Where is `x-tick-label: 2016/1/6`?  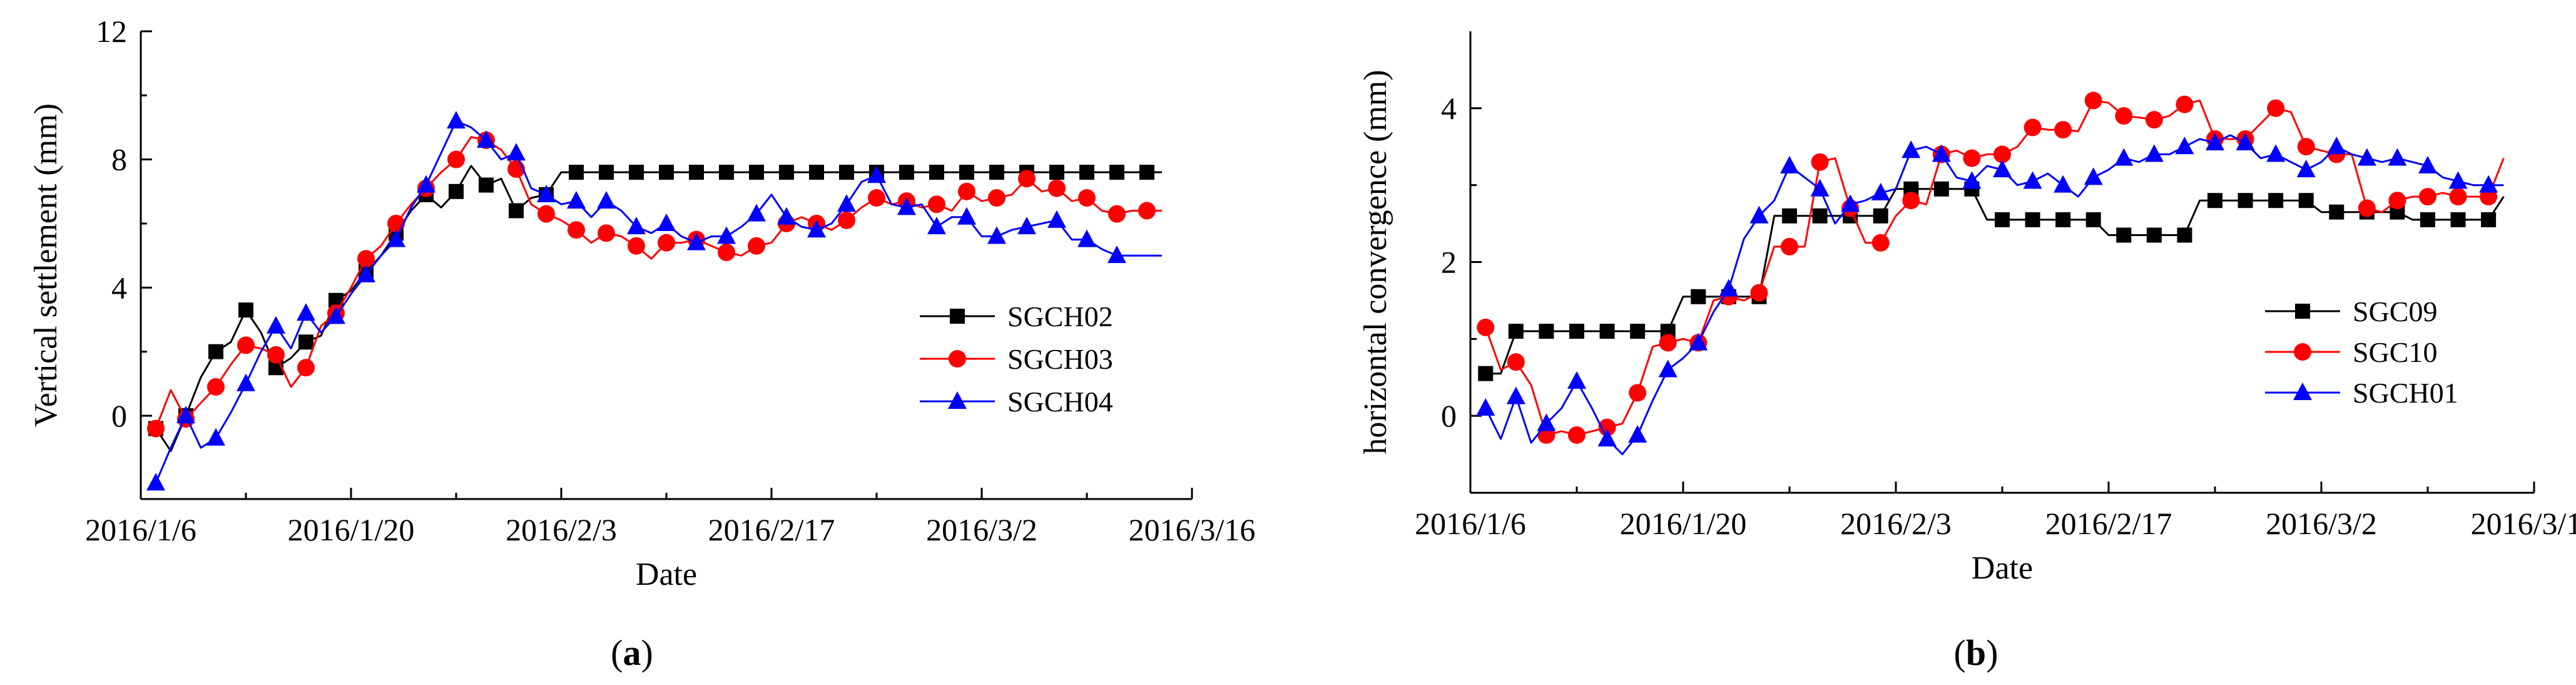 x-tick-label: 2016/1/6 is located at coordinates (141, 529).